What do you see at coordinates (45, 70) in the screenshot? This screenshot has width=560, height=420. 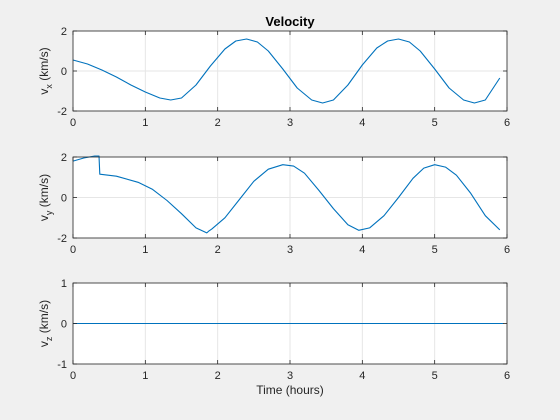 I see `y-axis-label: vx (km/s)` at bounding box center [45, 70].